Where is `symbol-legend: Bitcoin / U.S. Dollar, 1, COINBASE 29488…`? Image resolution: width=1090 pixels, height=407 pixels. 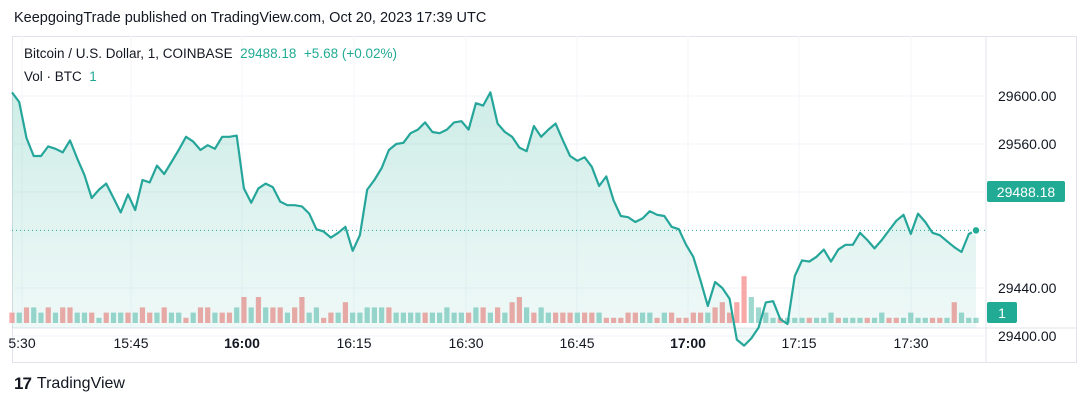 symbol-legend: Bitcoin / U.S. Dollar, 1, COINBASE 29488… is located at coordinates (210, 53).